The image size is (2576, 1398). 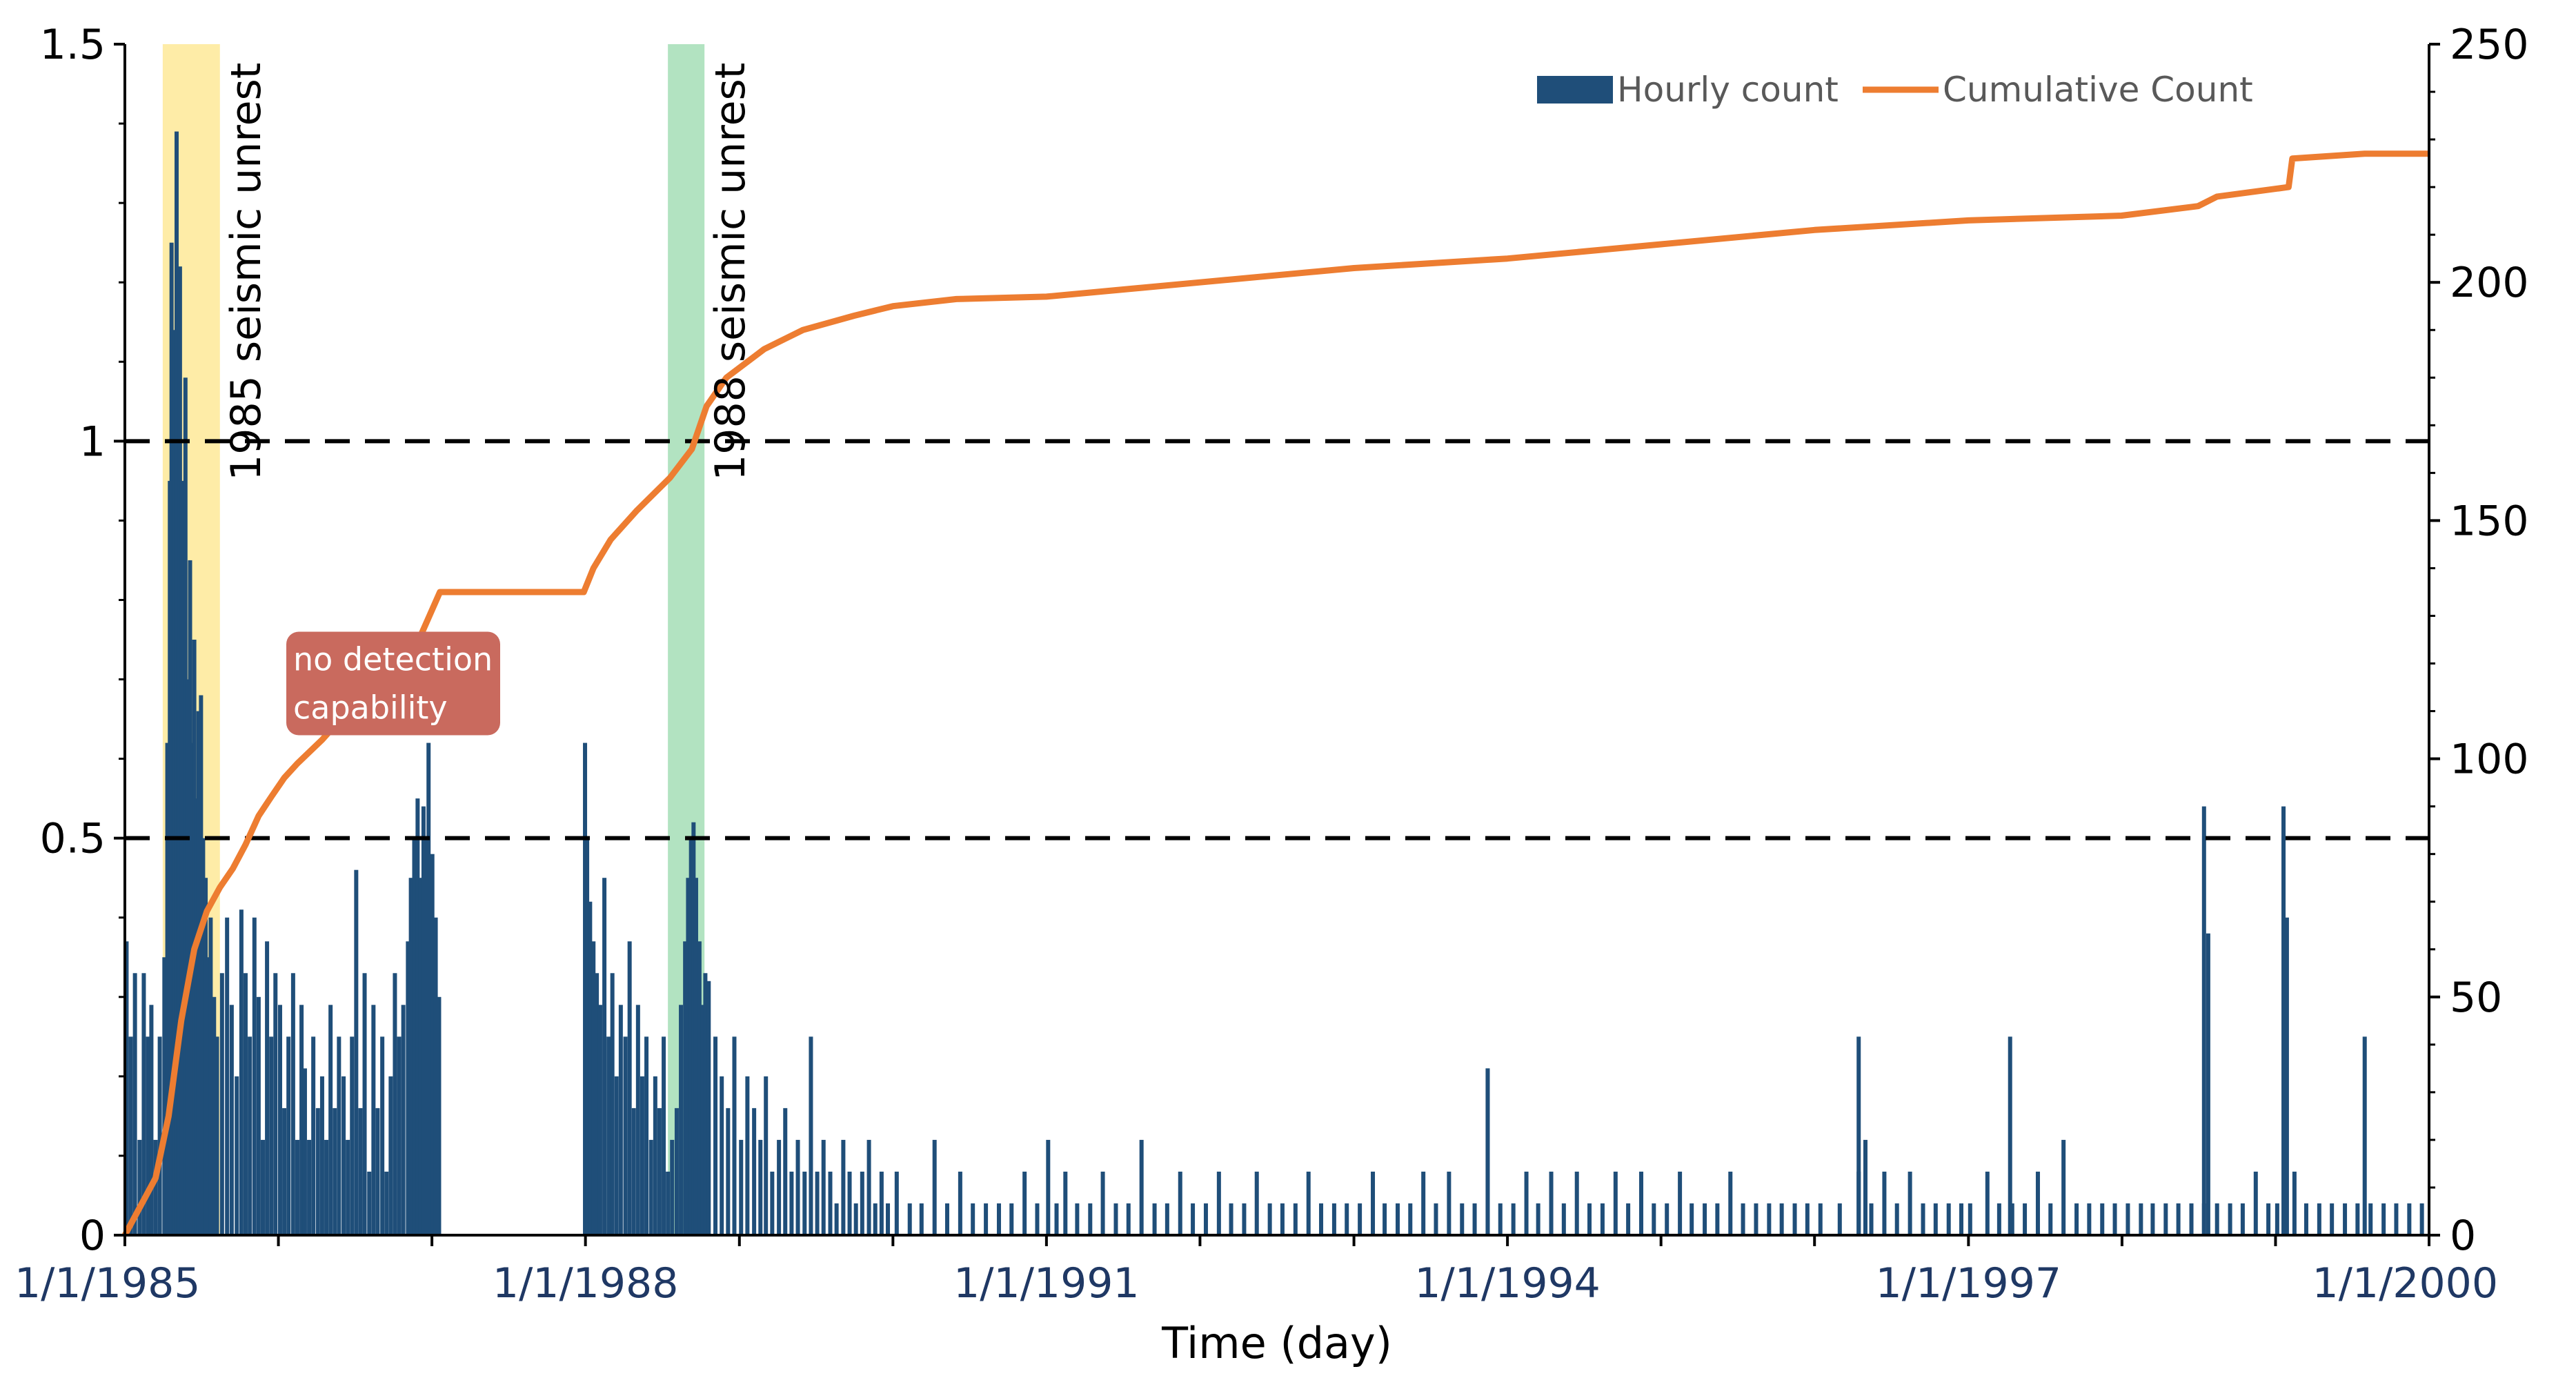 I want to click on left-tick-label: 1.5, so click(x=73, y=45).